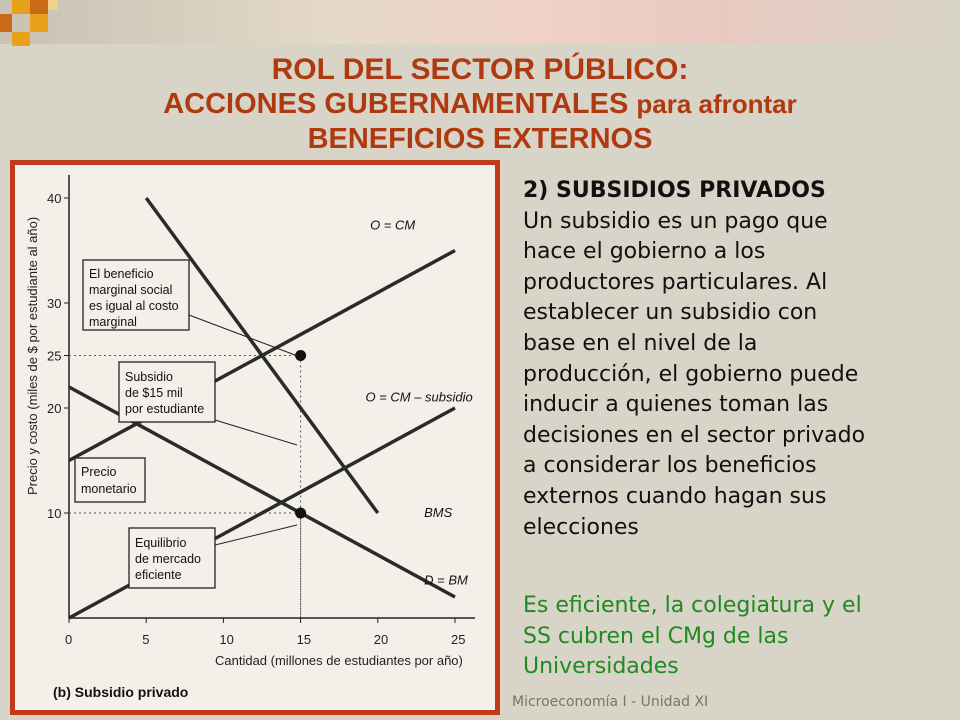  I want to click on body-line: Un subsidio es un pago que, so click(675, 221).